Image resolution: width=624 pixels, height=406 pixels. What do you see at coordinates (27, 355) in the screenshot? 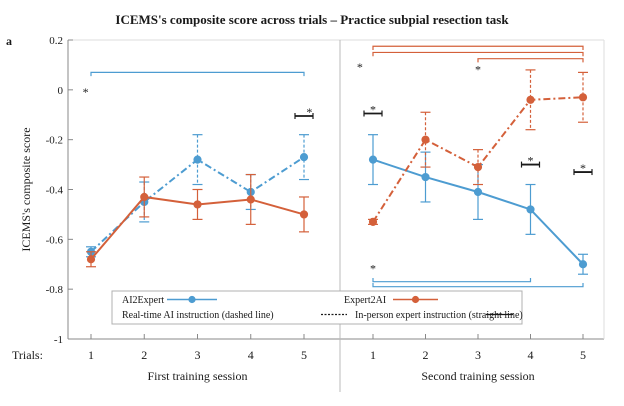
I see `x-axis-prefix: Trials:` at bounding box center [27, 355].